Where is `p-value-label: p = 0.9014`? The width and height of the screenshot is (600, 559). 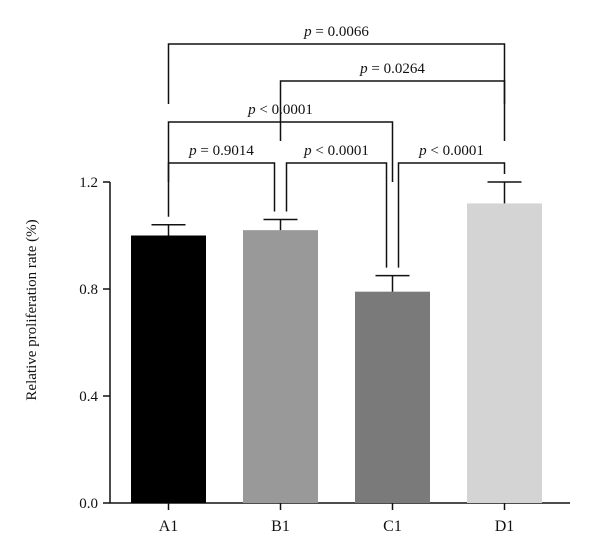 p-value-label: p = 0.9014 is located at coordinates (221, 151).